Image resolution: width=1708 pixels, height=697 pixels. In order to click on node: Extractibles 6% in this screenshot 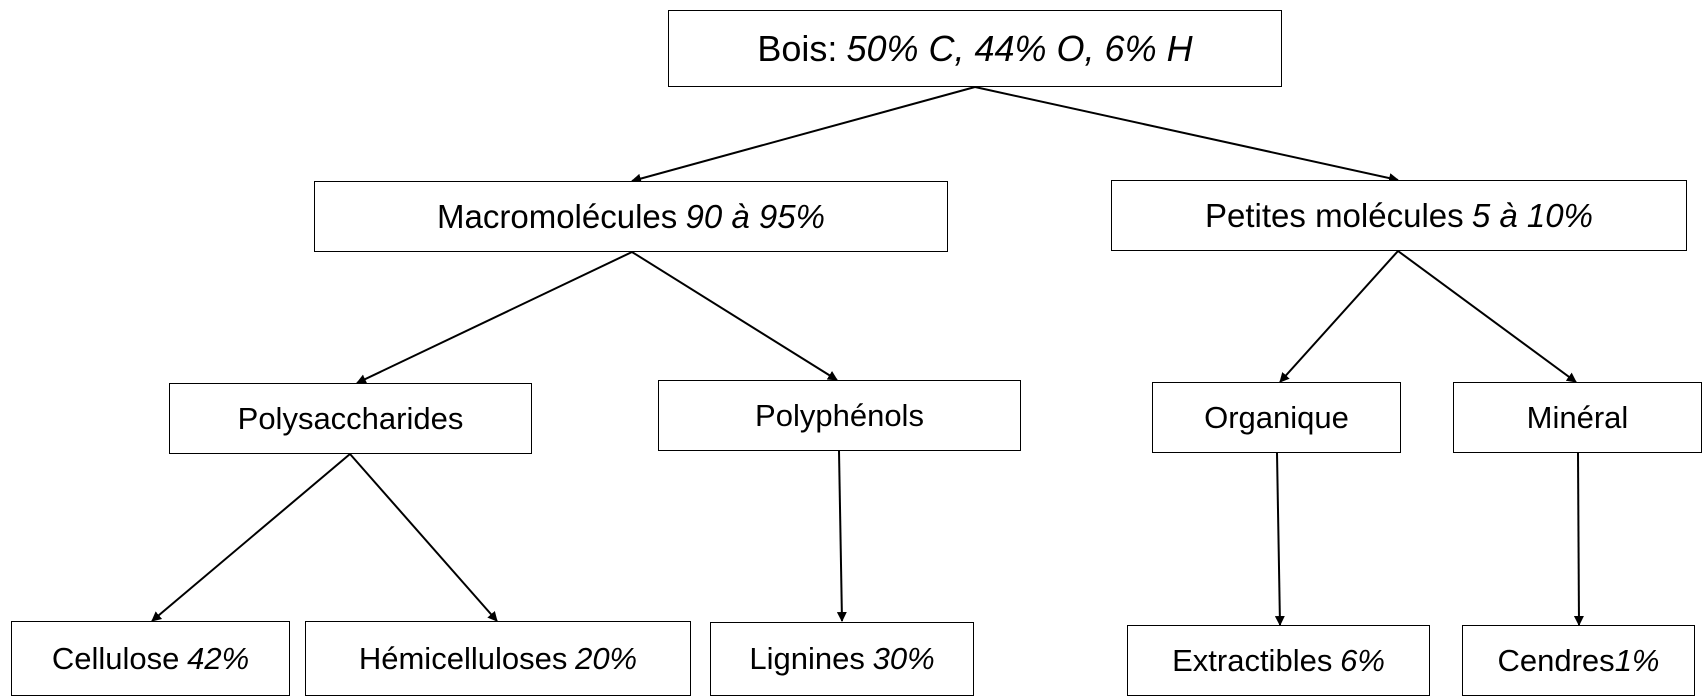, I will do `click(1278, 660)`.